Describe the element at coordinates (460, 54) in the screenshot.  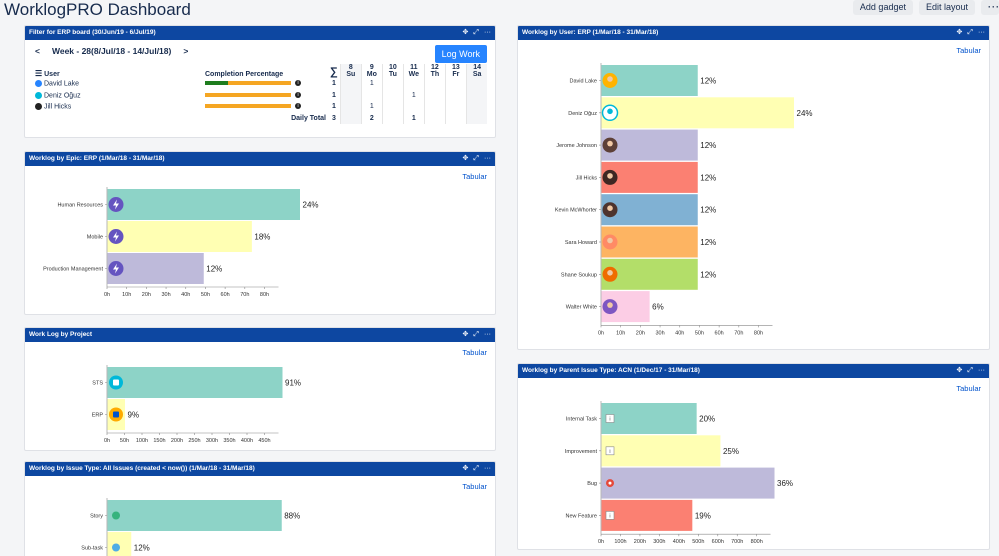
I see `log-work-button: Log Work` at that location.